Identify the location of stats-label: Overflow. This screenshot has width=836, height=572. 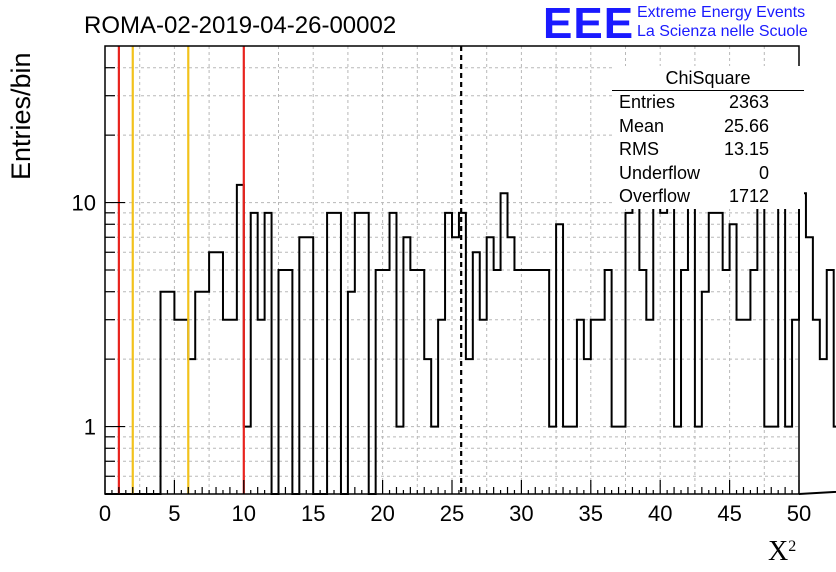
(655, 196).